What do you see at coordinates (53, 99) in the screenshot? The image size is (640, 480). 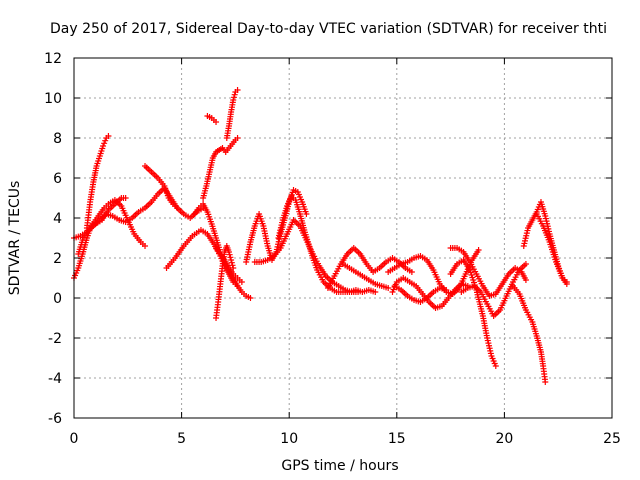 I see `y-tick-label: 10` at bounding box center [53, 99].